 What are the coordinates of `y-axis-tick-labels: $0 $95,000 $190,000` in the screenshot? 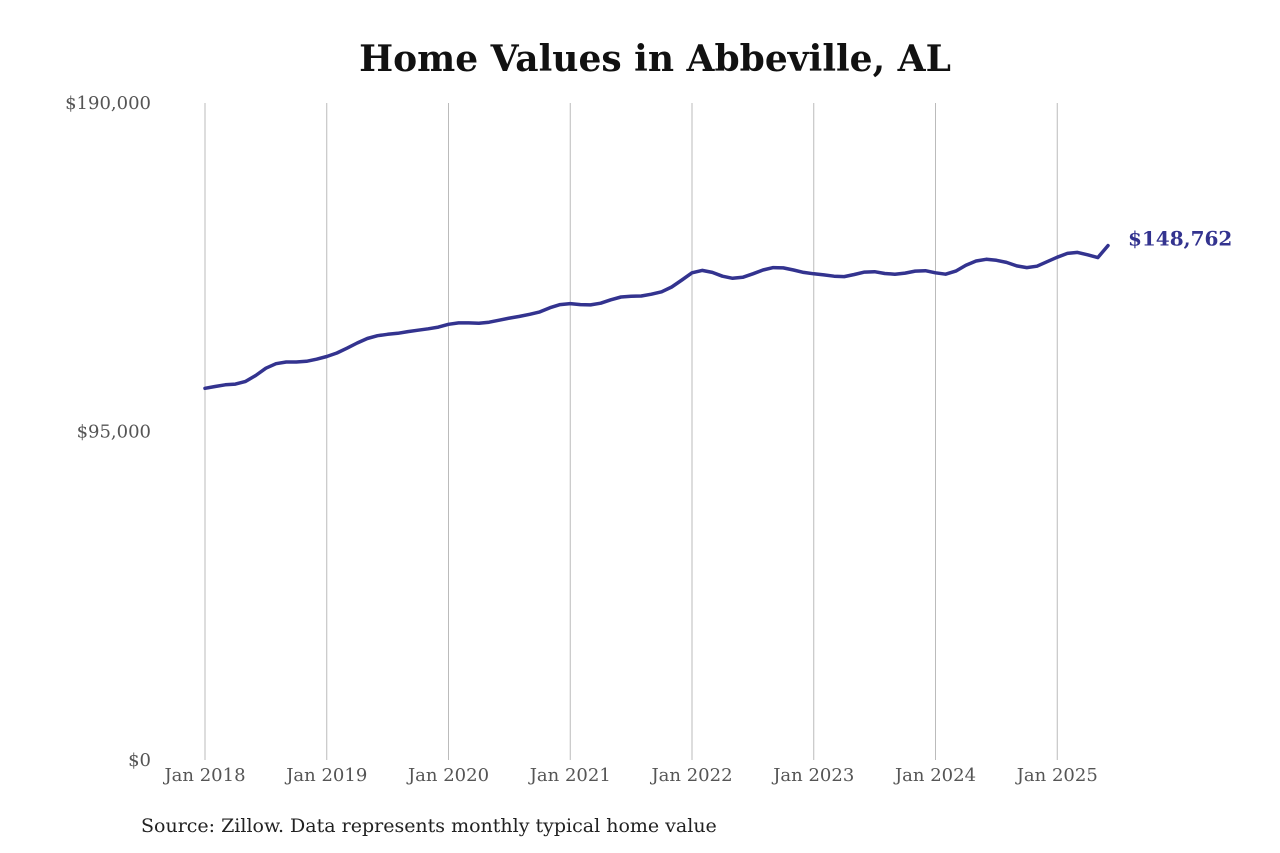 It's located at (108, 432).